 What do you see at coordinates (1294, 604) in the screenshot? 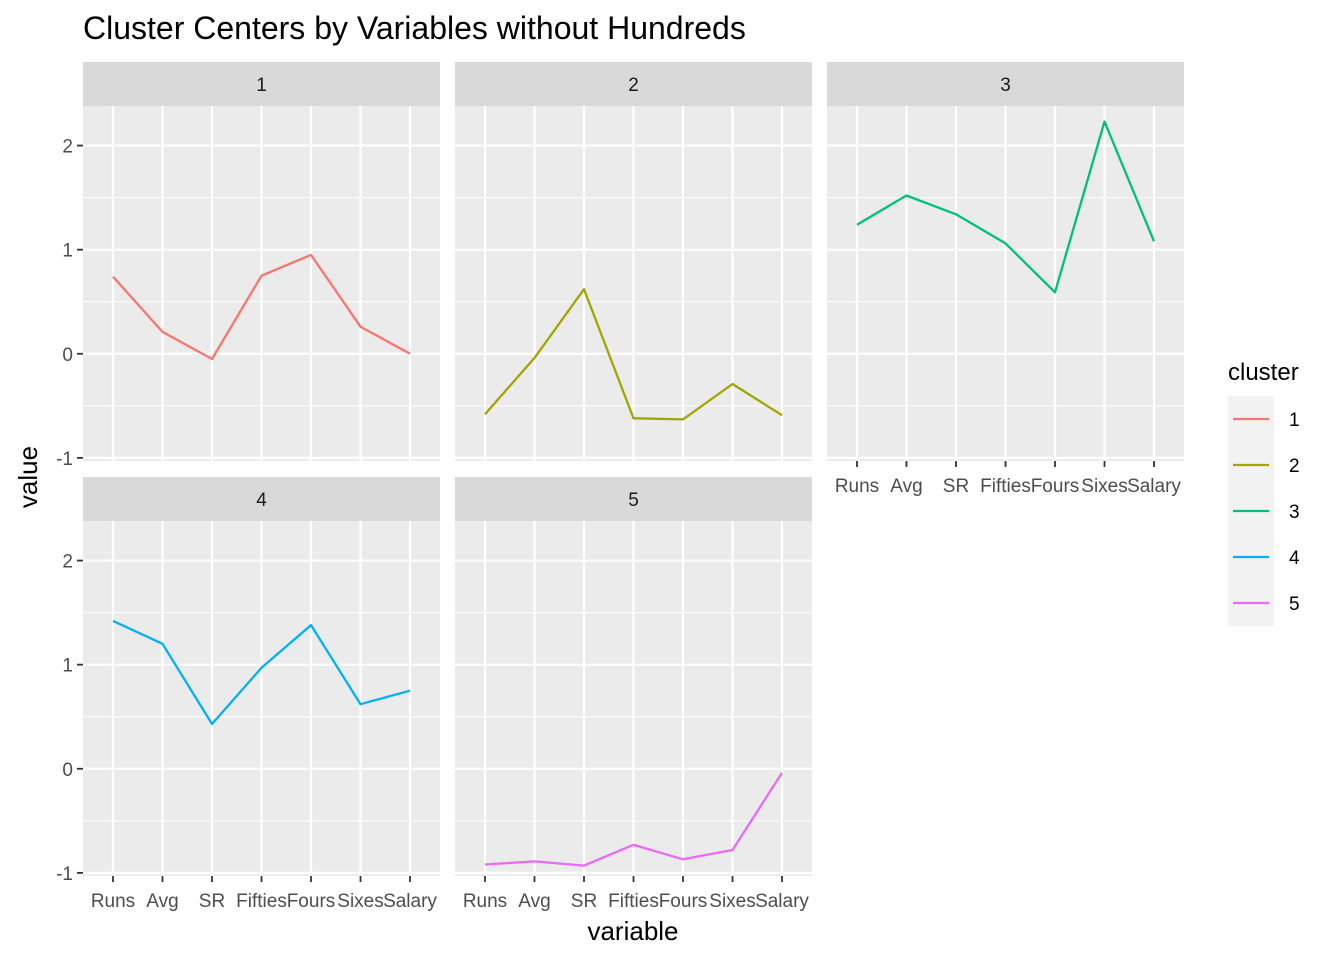
I see `legend-label-5: 5` at bounding box center [1294, 604].